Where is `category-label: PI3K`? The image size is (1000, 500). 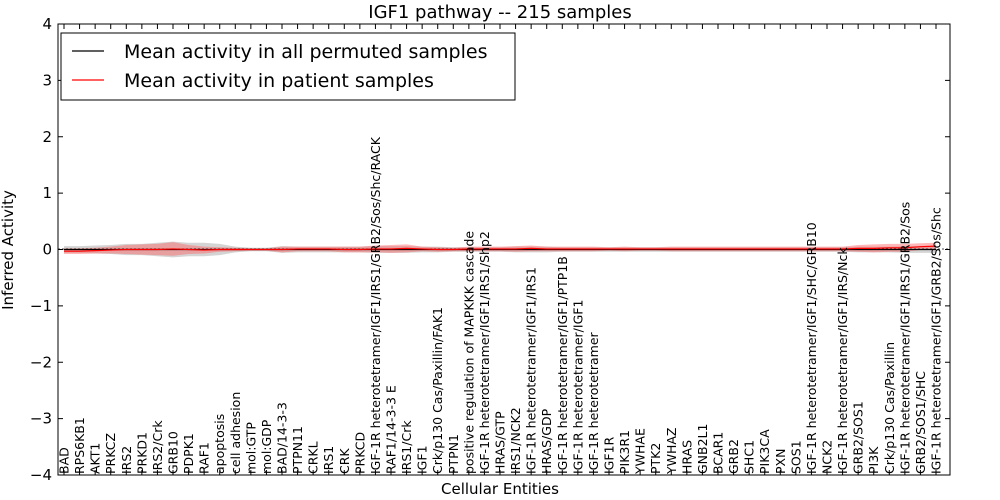
category-label: PI3K is located at coordinates (873, 460).